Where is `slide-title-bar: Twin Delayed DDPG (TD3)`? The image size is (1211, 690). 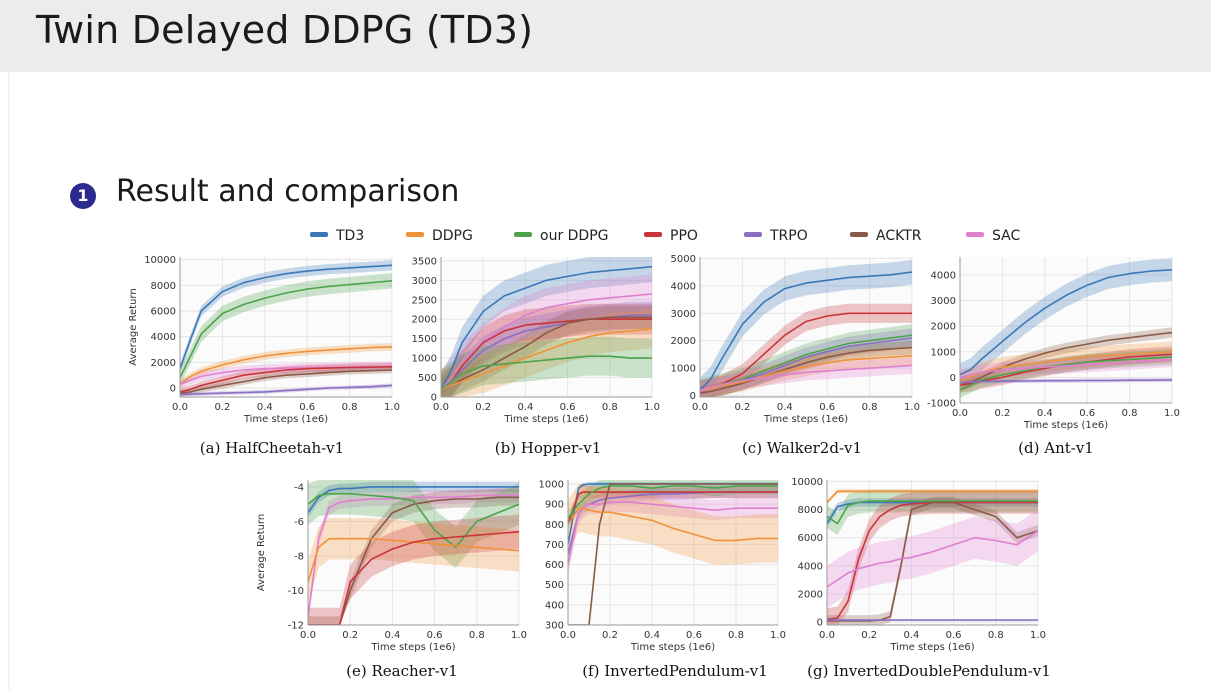 slide-title-bar: Twin Delayed DDPG (TD3) is located at coordinates (605, 36).